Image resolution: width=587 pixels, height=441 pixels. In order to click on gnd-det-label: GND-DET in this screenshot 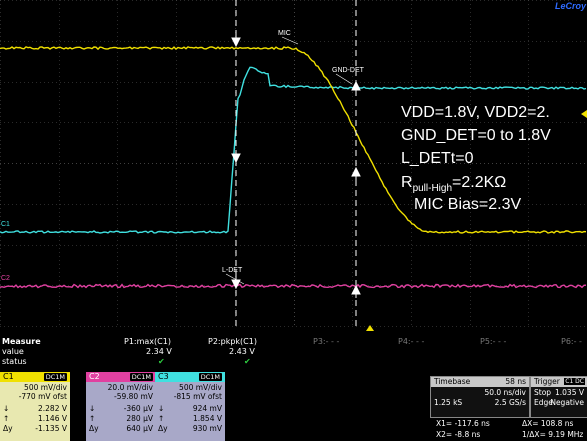, I will do `click(348, 70)`.